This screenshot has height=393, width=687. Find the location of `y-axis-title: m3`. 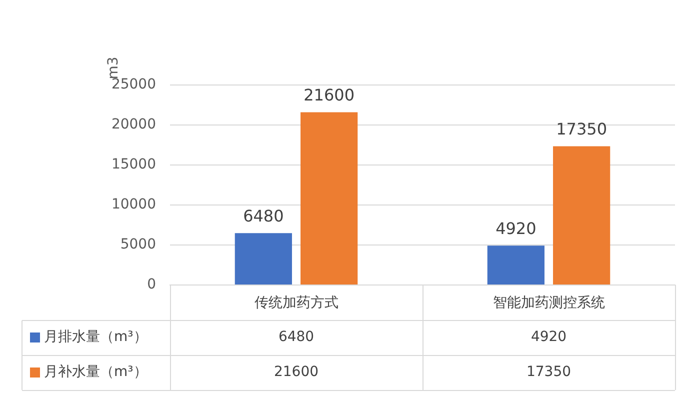

y-axis-title: m3 is located at coordinates (114, 68).